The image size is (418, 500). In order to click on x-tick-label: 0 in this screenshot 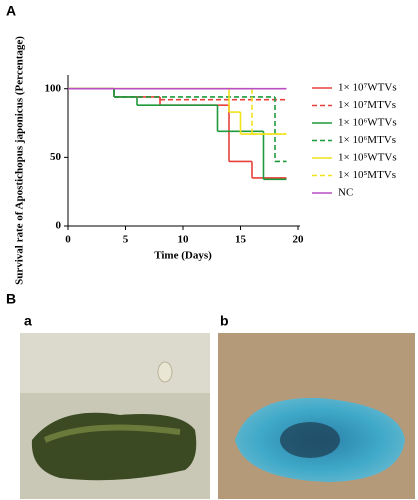, I will do `click(68, 240)`.